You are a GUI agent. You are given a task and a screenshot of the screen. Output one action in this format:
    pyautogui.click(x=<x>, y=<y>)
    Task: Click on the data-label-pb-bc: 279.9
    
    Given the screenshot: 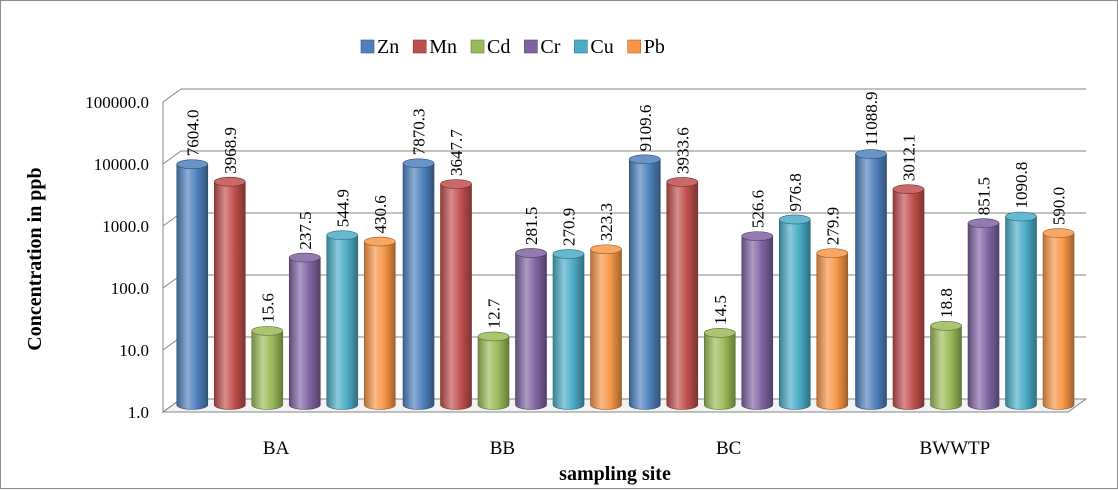 What is the action you would take?
    pyautogui.click(x=832, y=226)
    